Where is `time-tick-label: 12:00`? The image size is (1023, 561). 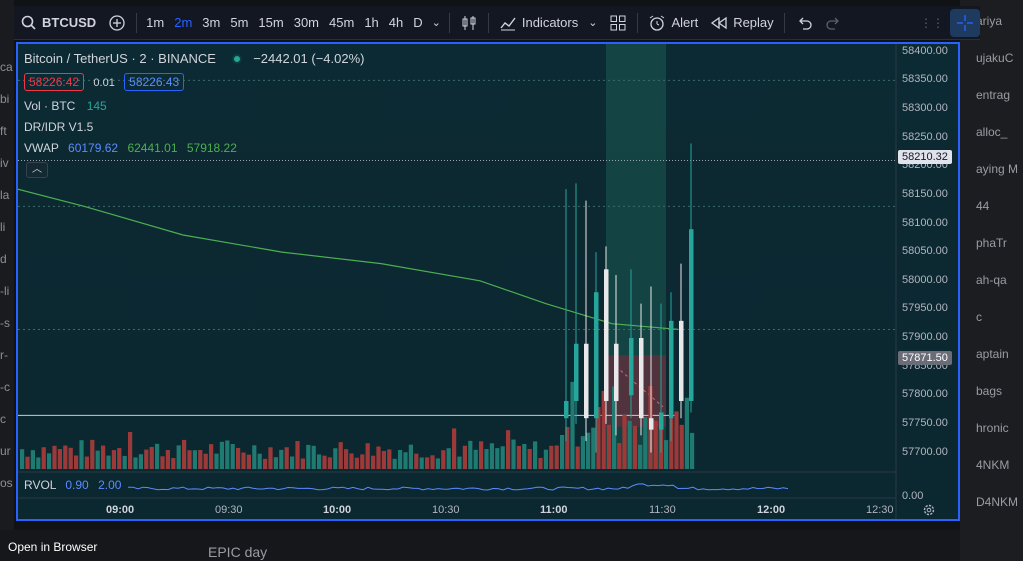 time-tick-label: 12:00 is located at coordinates (771, 510).